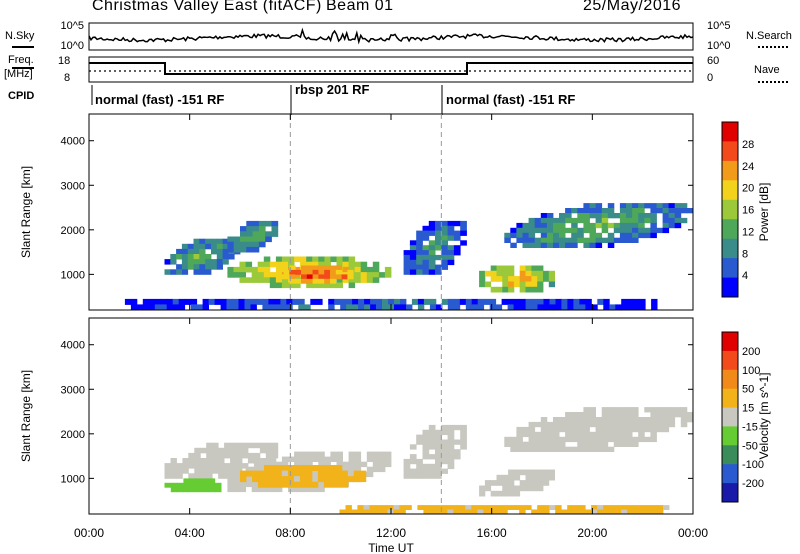 The image size is (800, 554). Describe the element at coordinates (750, 427) in the screenshot. I see `colorbar-tick-label: -15` at that location.